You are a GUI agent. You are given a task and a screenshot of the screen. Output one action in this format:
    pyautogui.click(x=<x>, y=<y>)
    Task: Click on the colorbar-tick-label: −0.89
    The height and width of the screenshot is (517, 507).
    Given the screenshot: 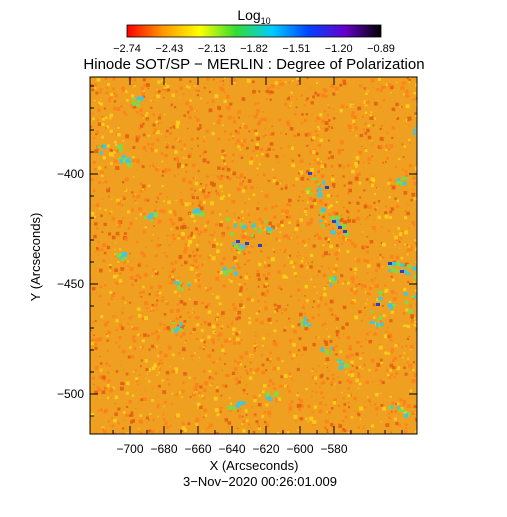 What is the action you would take?
    pyautogui.click(x=381, y=49)
    